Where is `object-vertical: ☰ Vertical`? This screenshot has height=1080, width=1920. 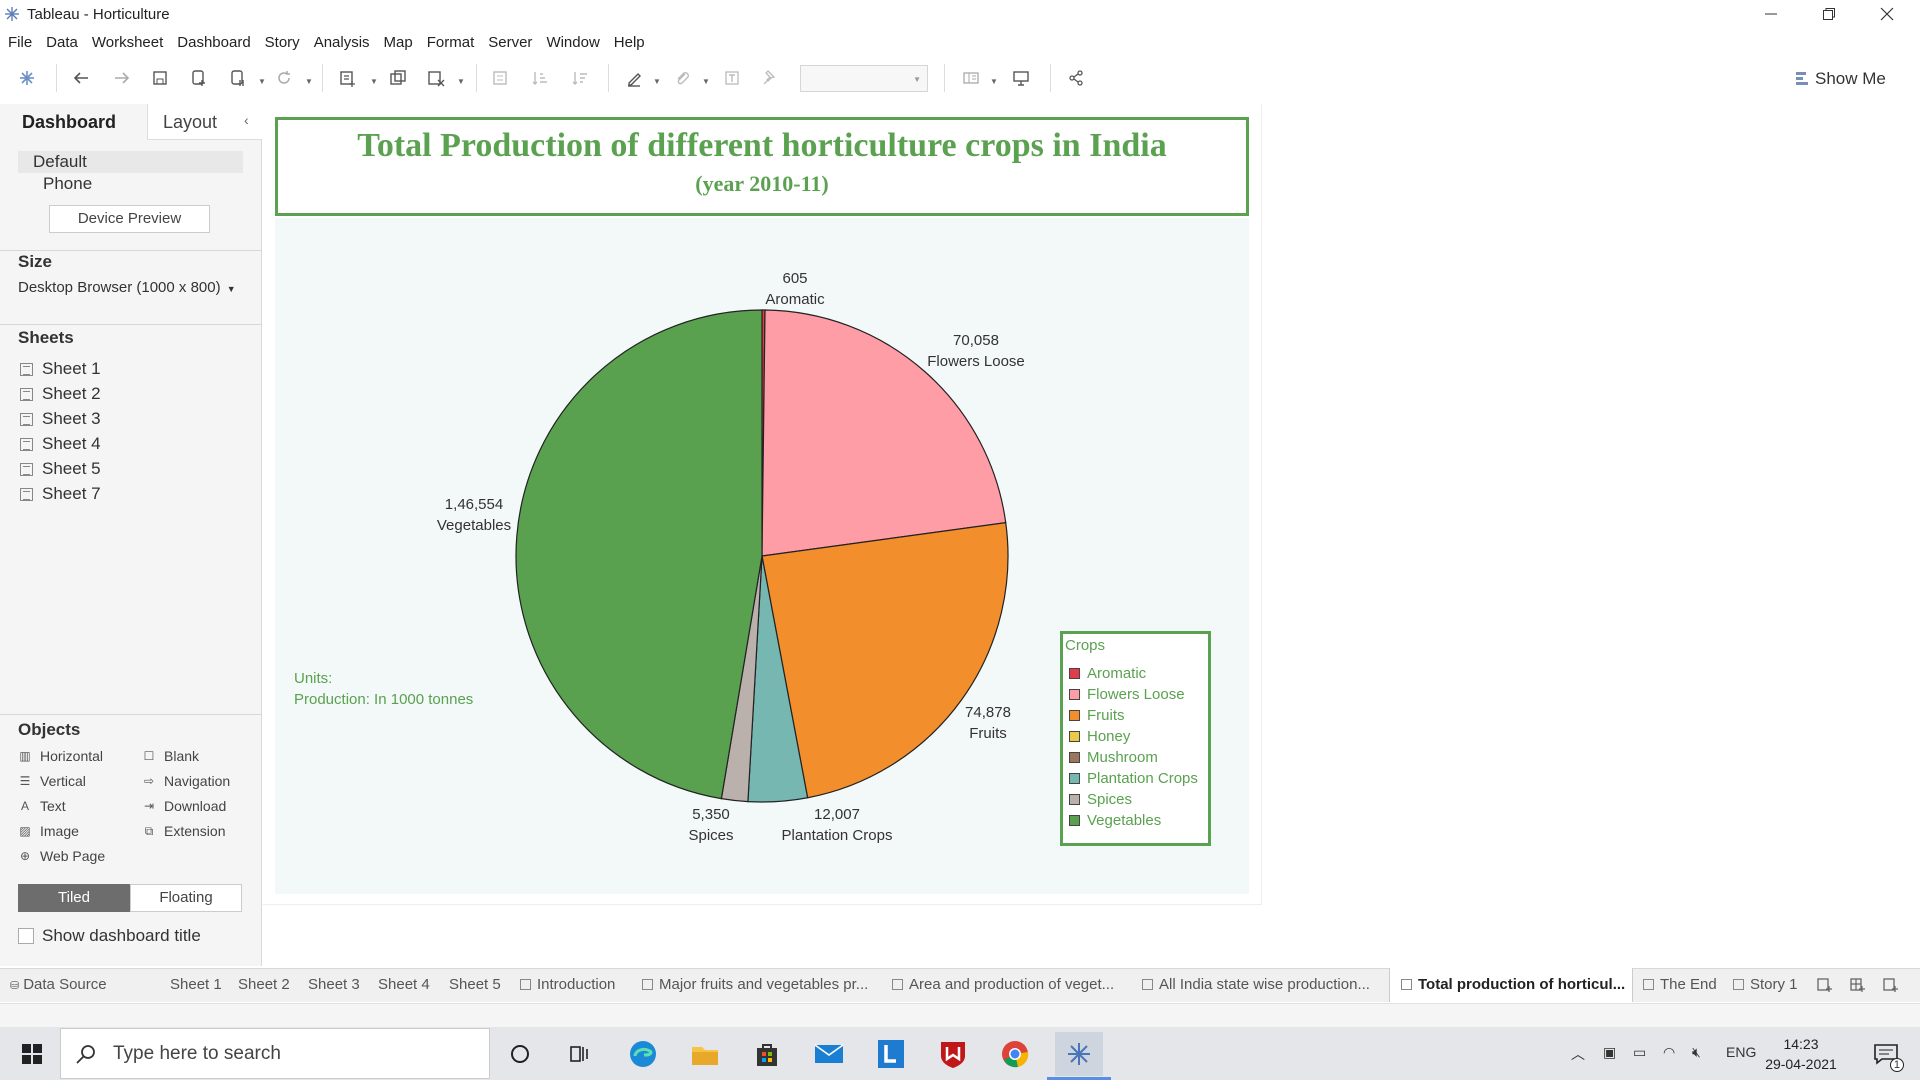
object-vertical: ☰ Vertical is located at coordinates (52, 781).